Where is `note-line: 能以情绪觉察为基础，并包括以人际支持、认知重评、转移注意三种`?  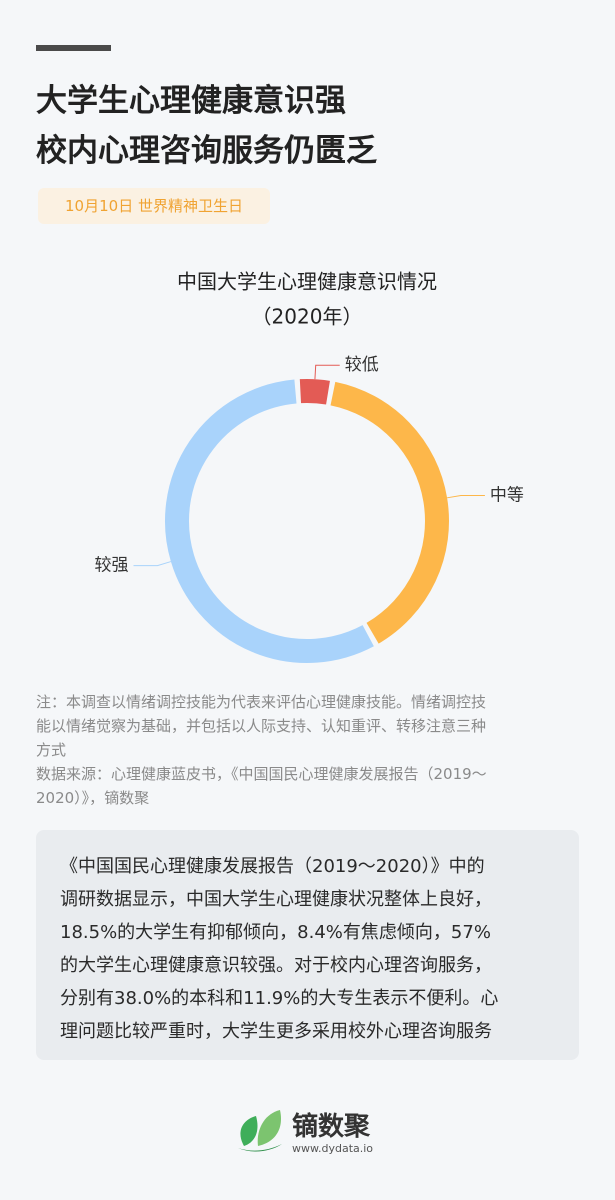 note-line: 能以情绪觉察为基础，并包括以人际支持、认知重评、转移注意三种 is located at coordinates (261, 726).